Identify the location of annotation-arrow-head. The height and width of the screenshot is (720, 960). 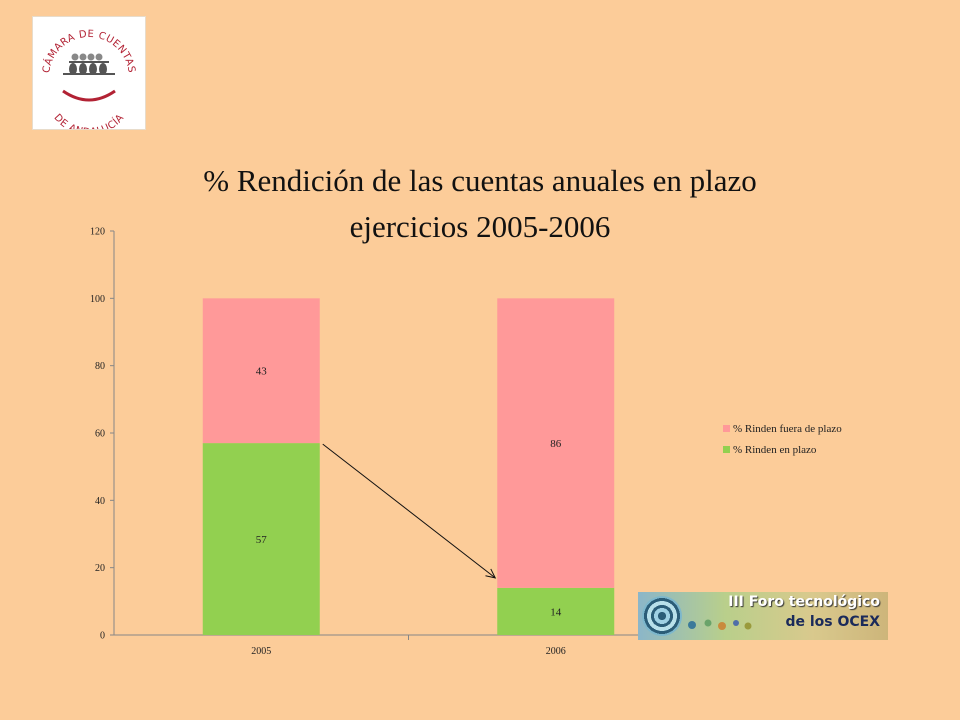
(491, 573).